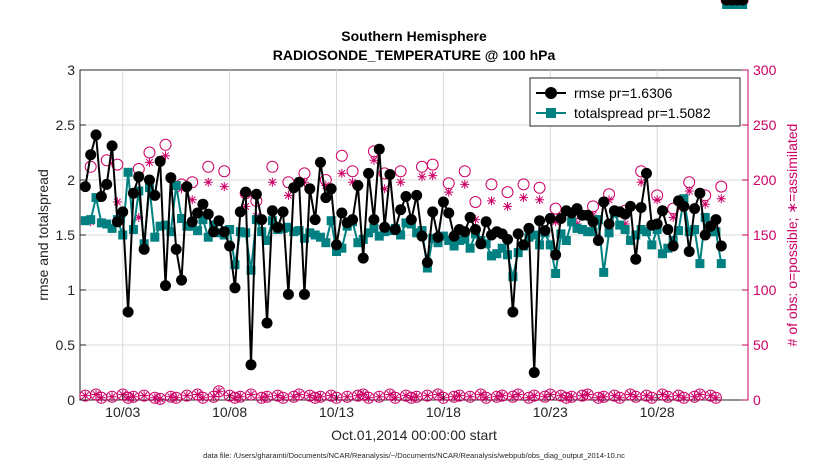  I want to click on x-tick-label: 10/03, so click(122, 412).